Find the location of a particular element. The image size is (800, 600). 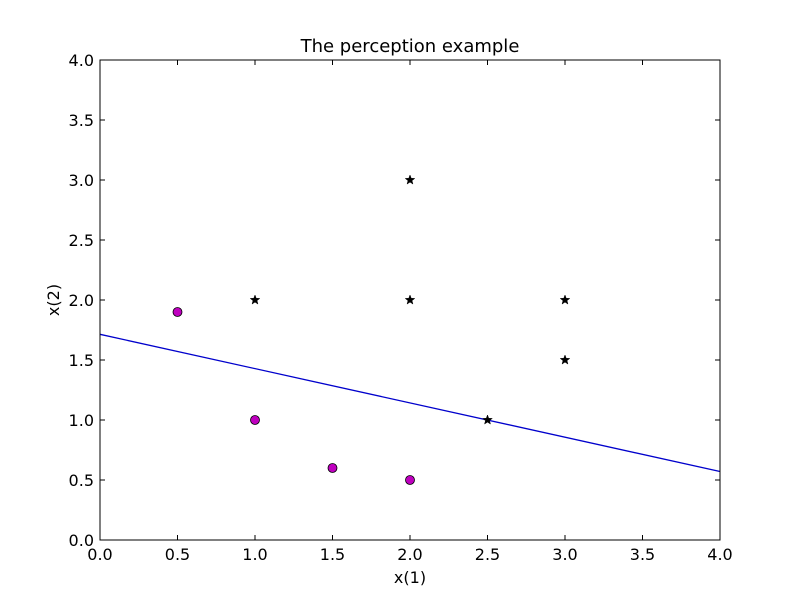

y-tick-label: 1.0 is located at coordinates (81, 420).